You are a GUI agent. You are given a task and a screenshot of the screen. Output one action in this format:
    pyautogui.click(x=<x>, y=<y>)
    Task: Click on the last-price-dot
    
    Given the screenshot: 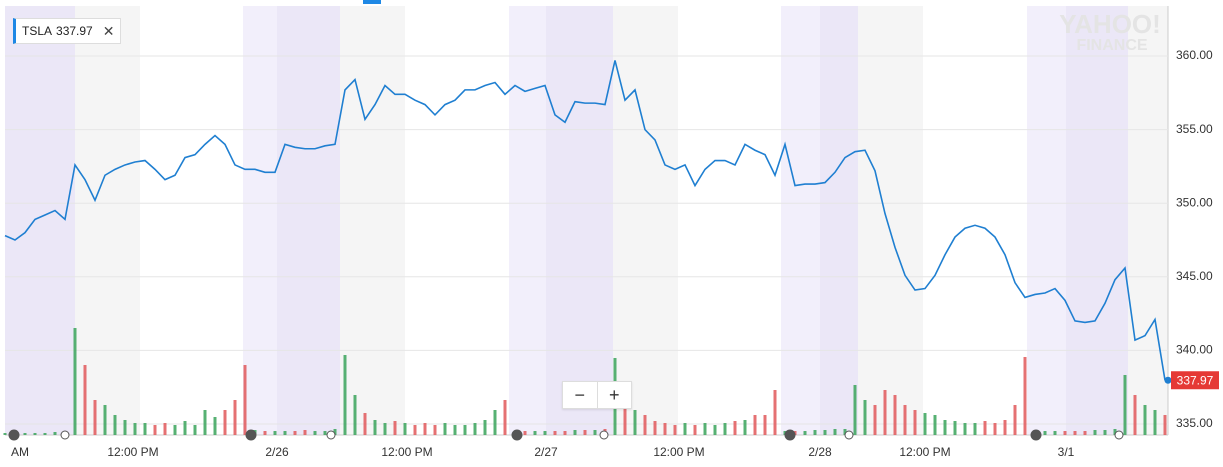 What is the action you would take?
    pyautogui.click(x=1168, y=380)
    